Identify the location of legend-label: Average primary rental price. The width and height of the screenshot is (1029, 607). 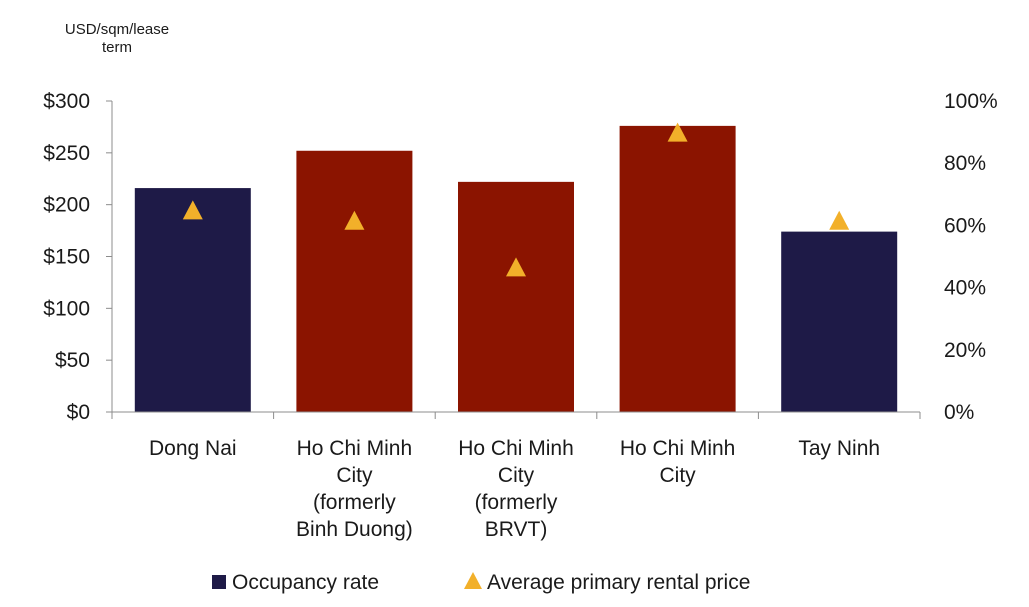
(618, 582).